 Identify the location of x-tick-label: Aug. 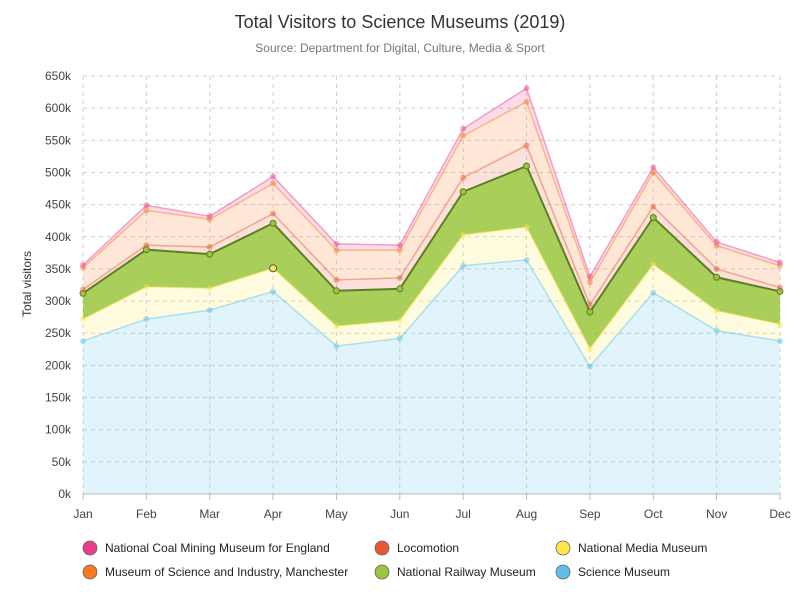
(526, 514).